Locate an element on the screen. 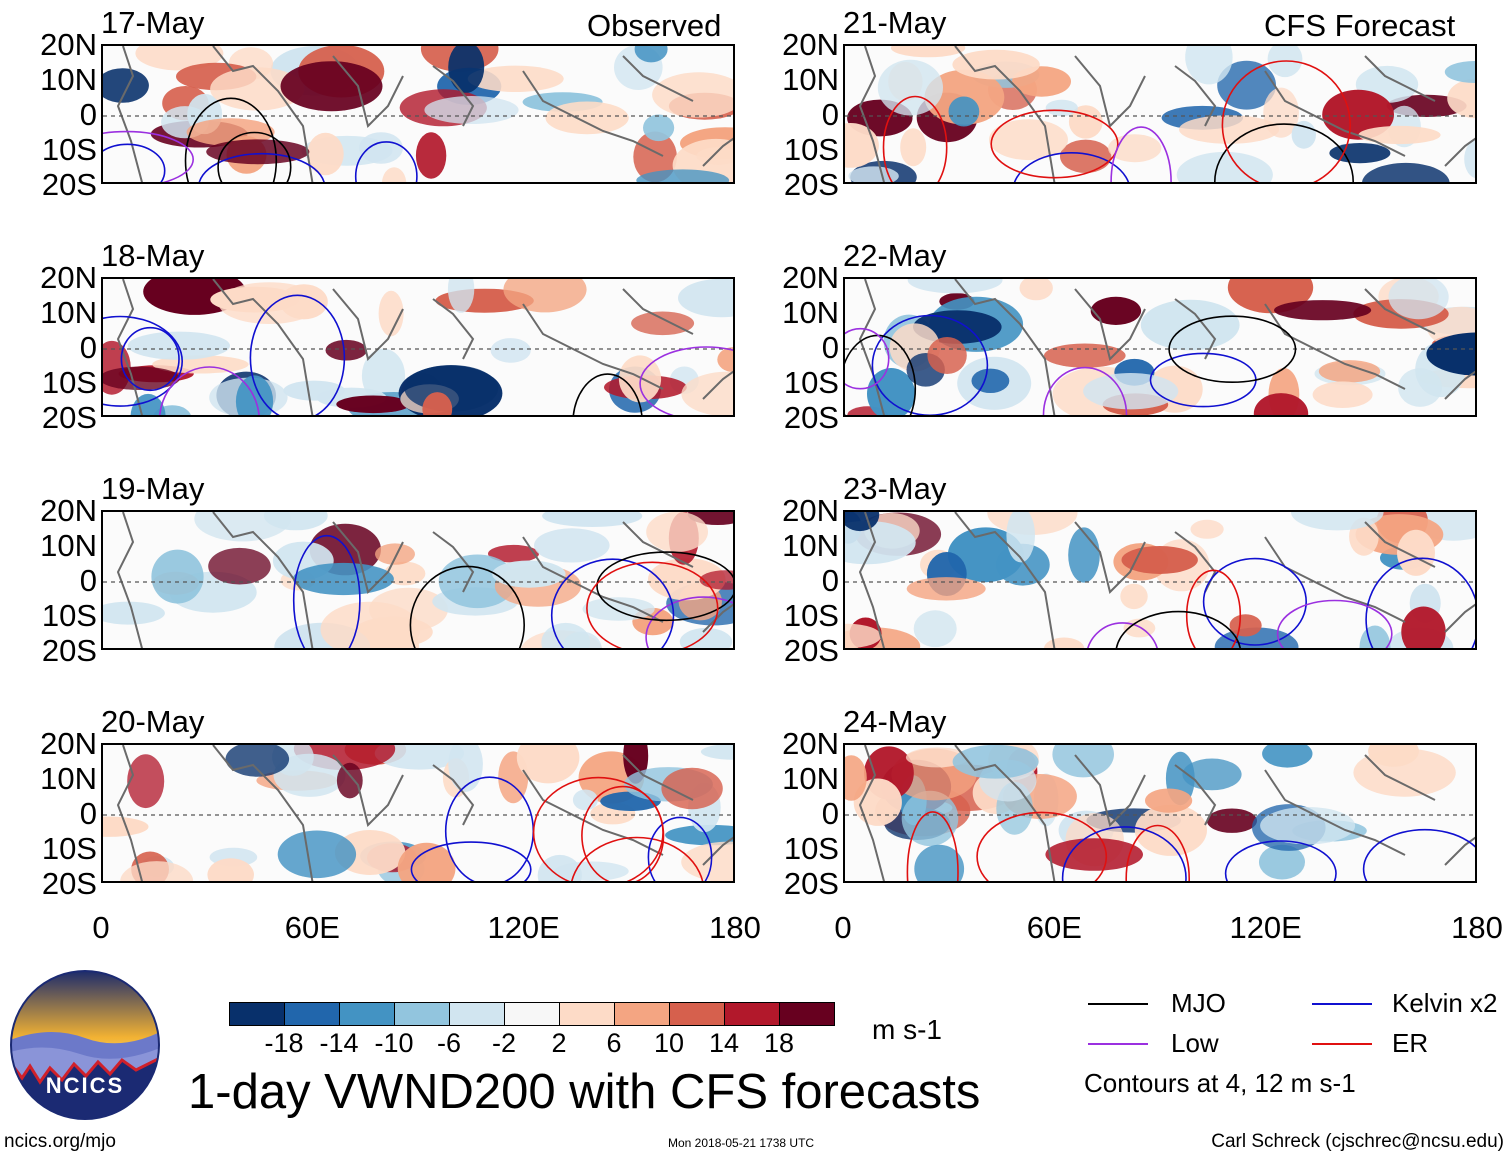 This screenshot has width=1510, height=1158. colorbar-swatch is located at coordinates (752, 1014).